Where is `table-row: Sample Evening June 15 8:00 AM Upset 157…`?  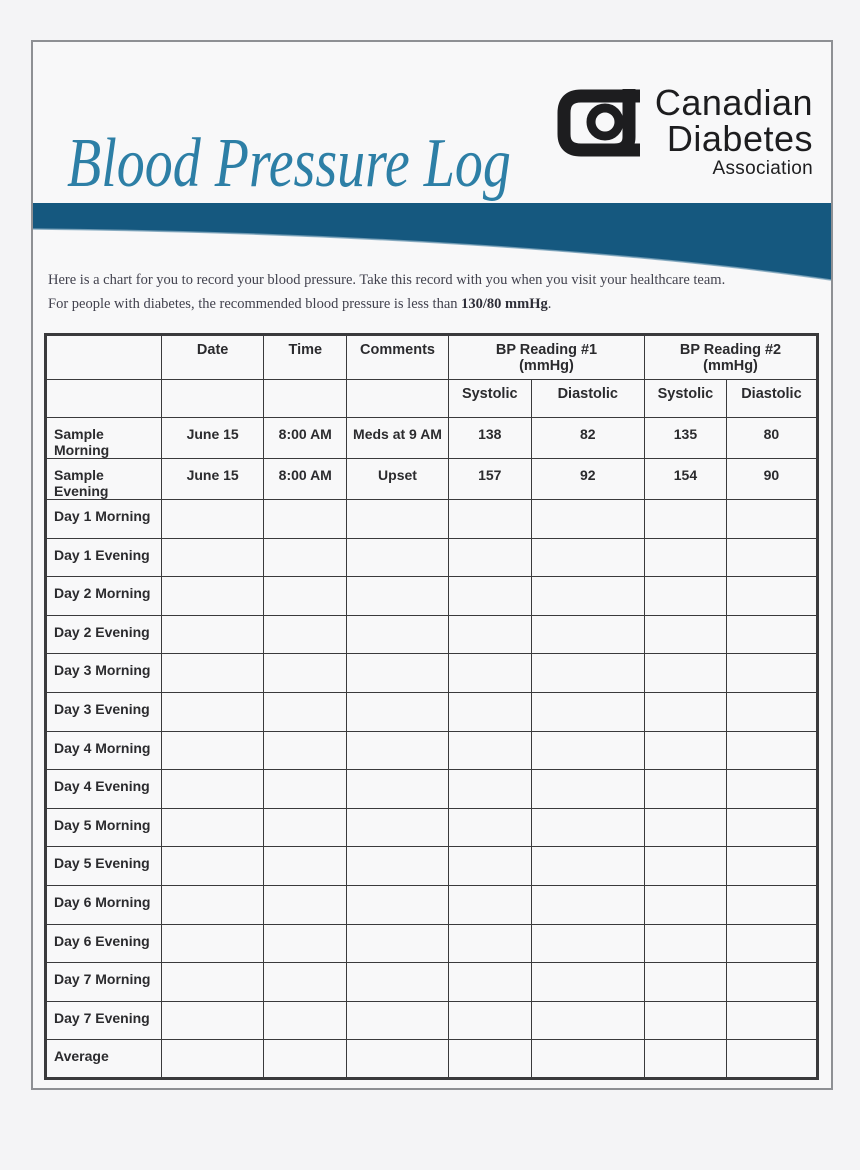
table-row: Sample Evening June 15 8:00 AM Upset 157… is located at coordinates (432, 479).